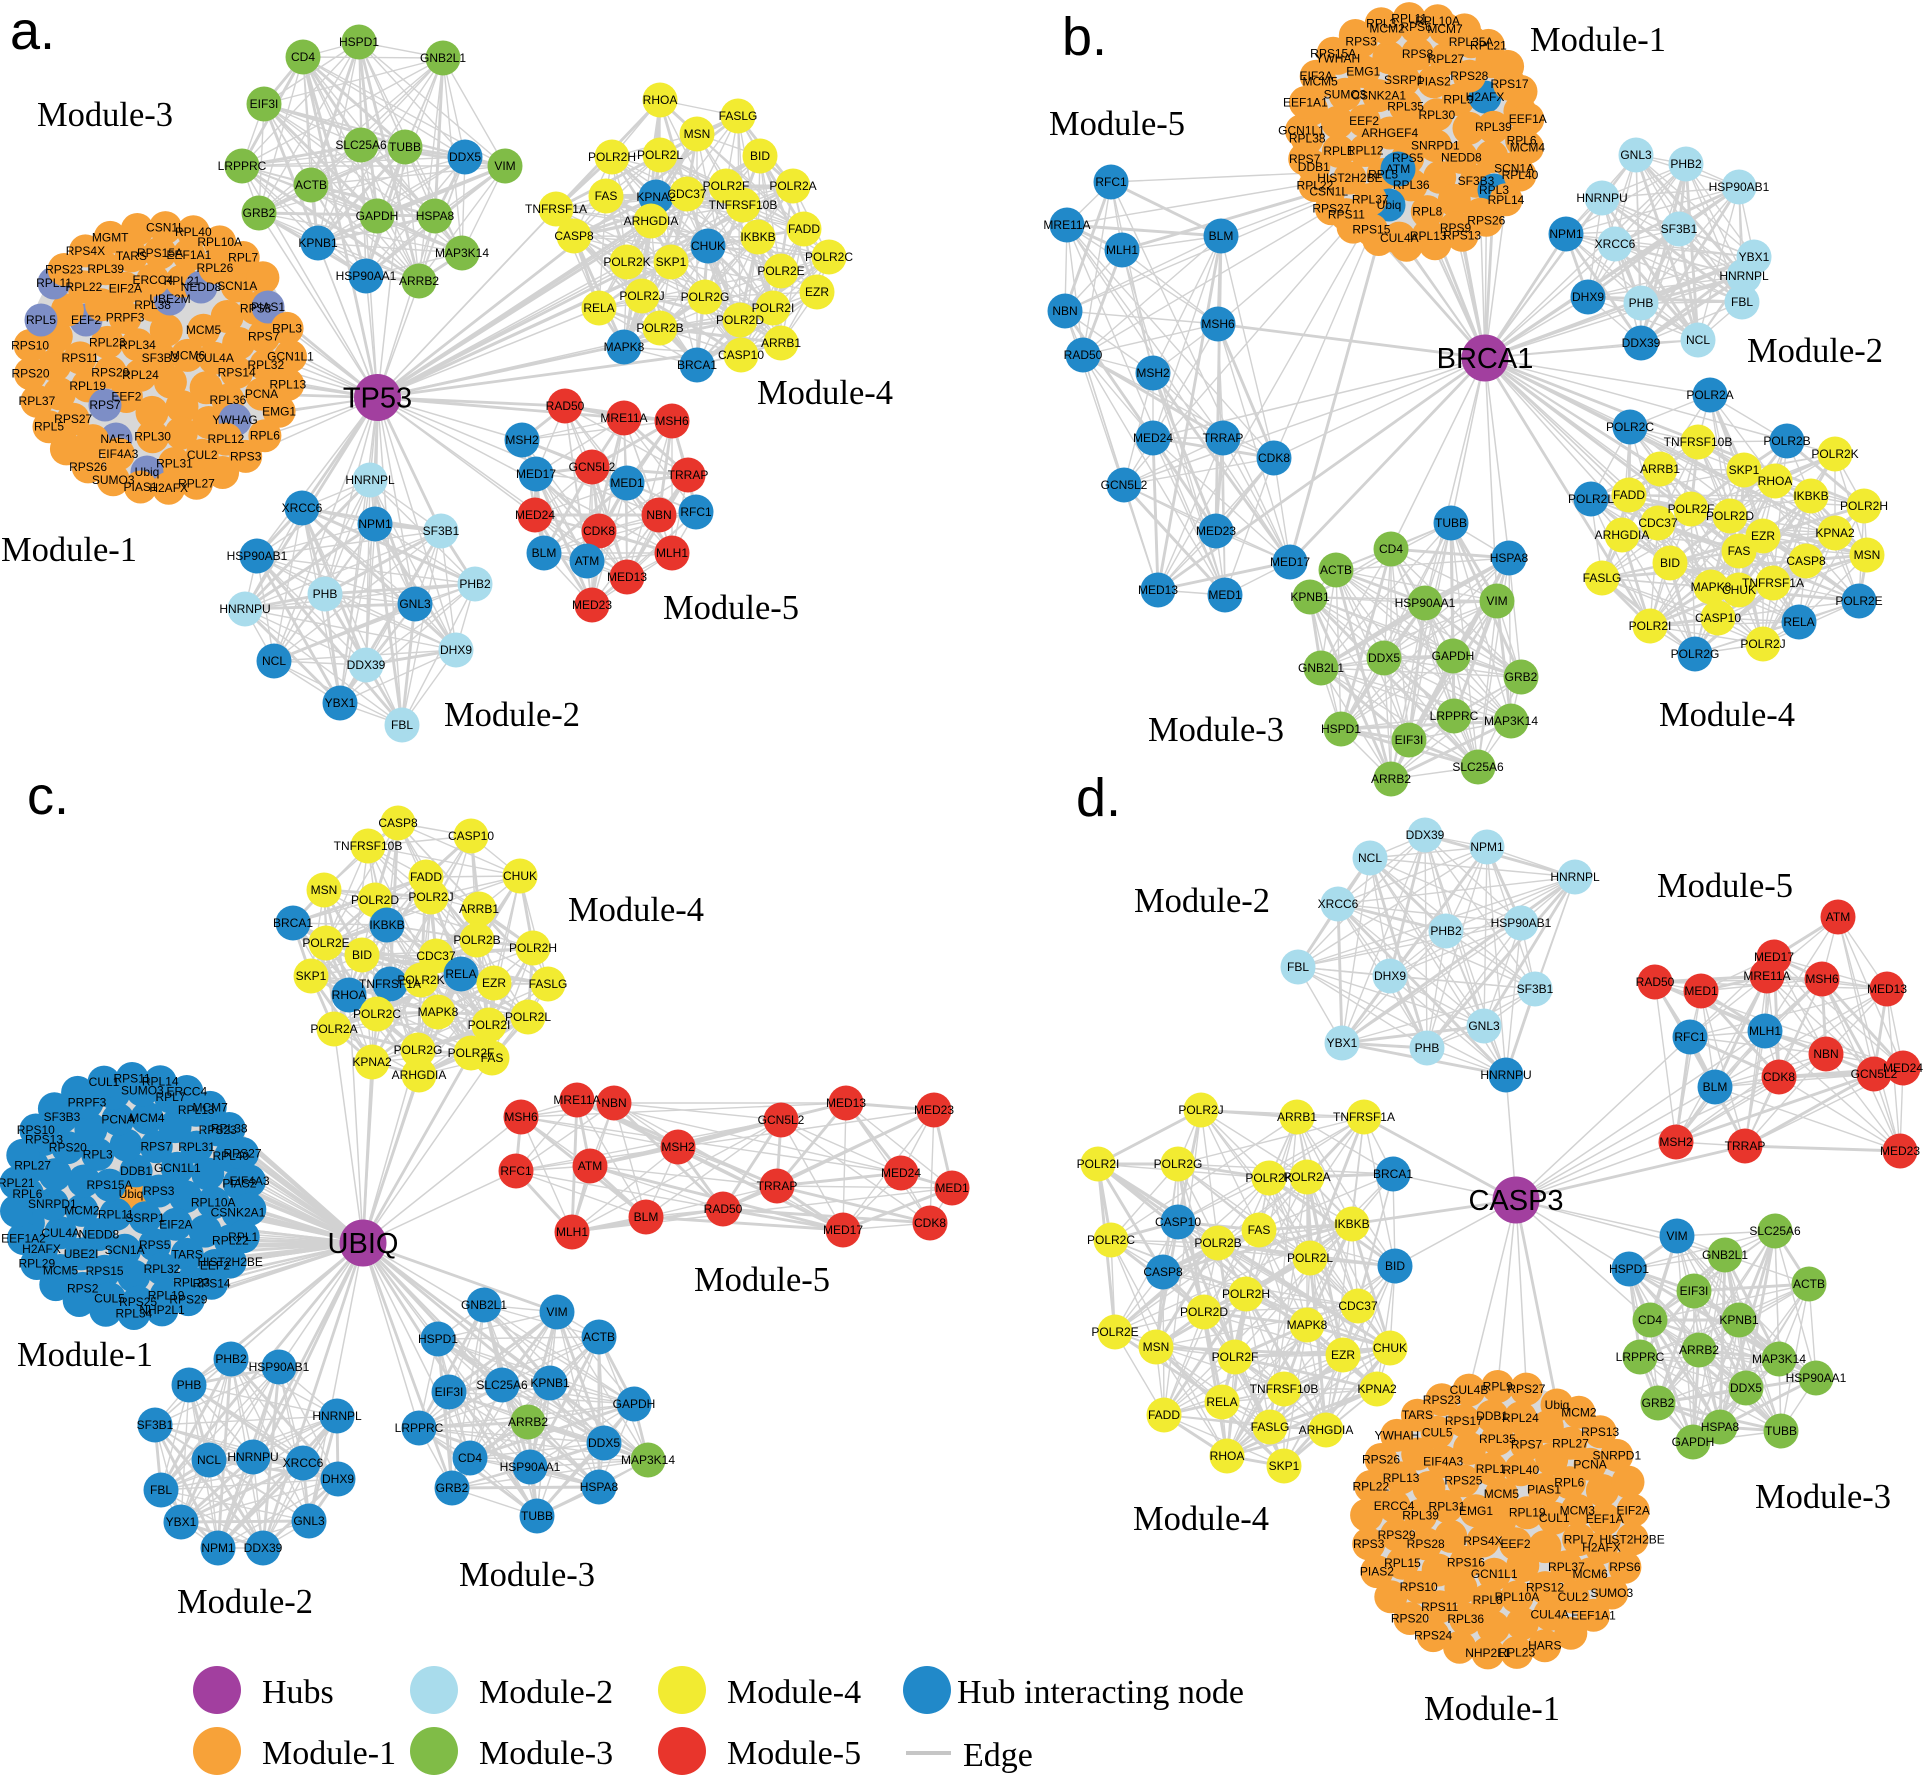  What do you see at coordinates (1471, 42) in the screenshot?
I see `svg-text: RPL35A` at bounding box center [1471, 42].